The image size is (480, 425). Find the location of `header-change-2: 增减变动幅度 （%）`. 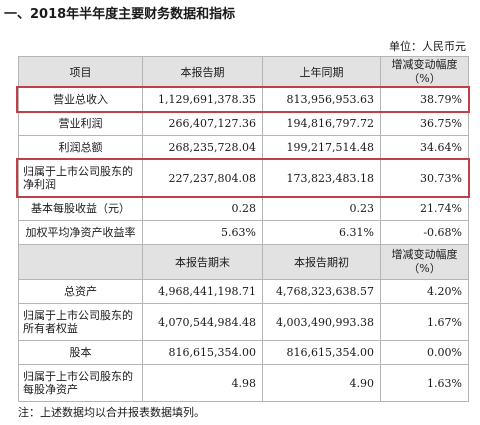

header-change-2: 增减变动幅度 （%） is located at coordinates (424, 262).